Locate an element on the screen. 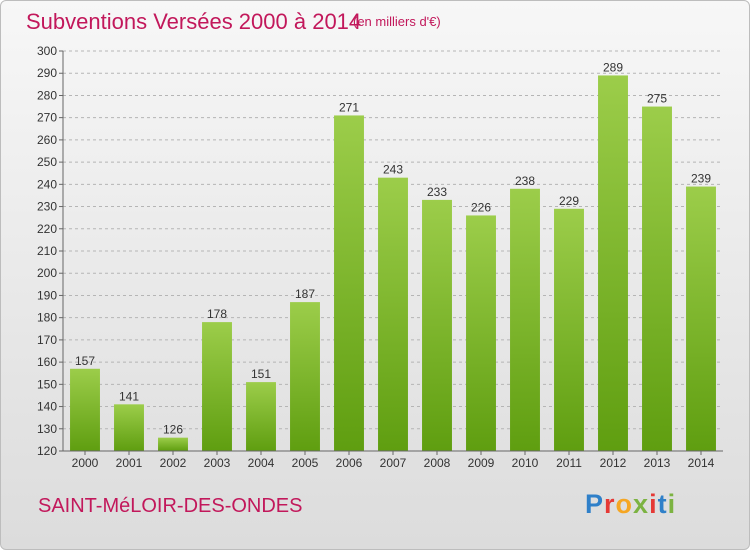 Image resolution: width=750 pixels, height=550 pixels. bar-2000 is located at coordinates (85, 409).